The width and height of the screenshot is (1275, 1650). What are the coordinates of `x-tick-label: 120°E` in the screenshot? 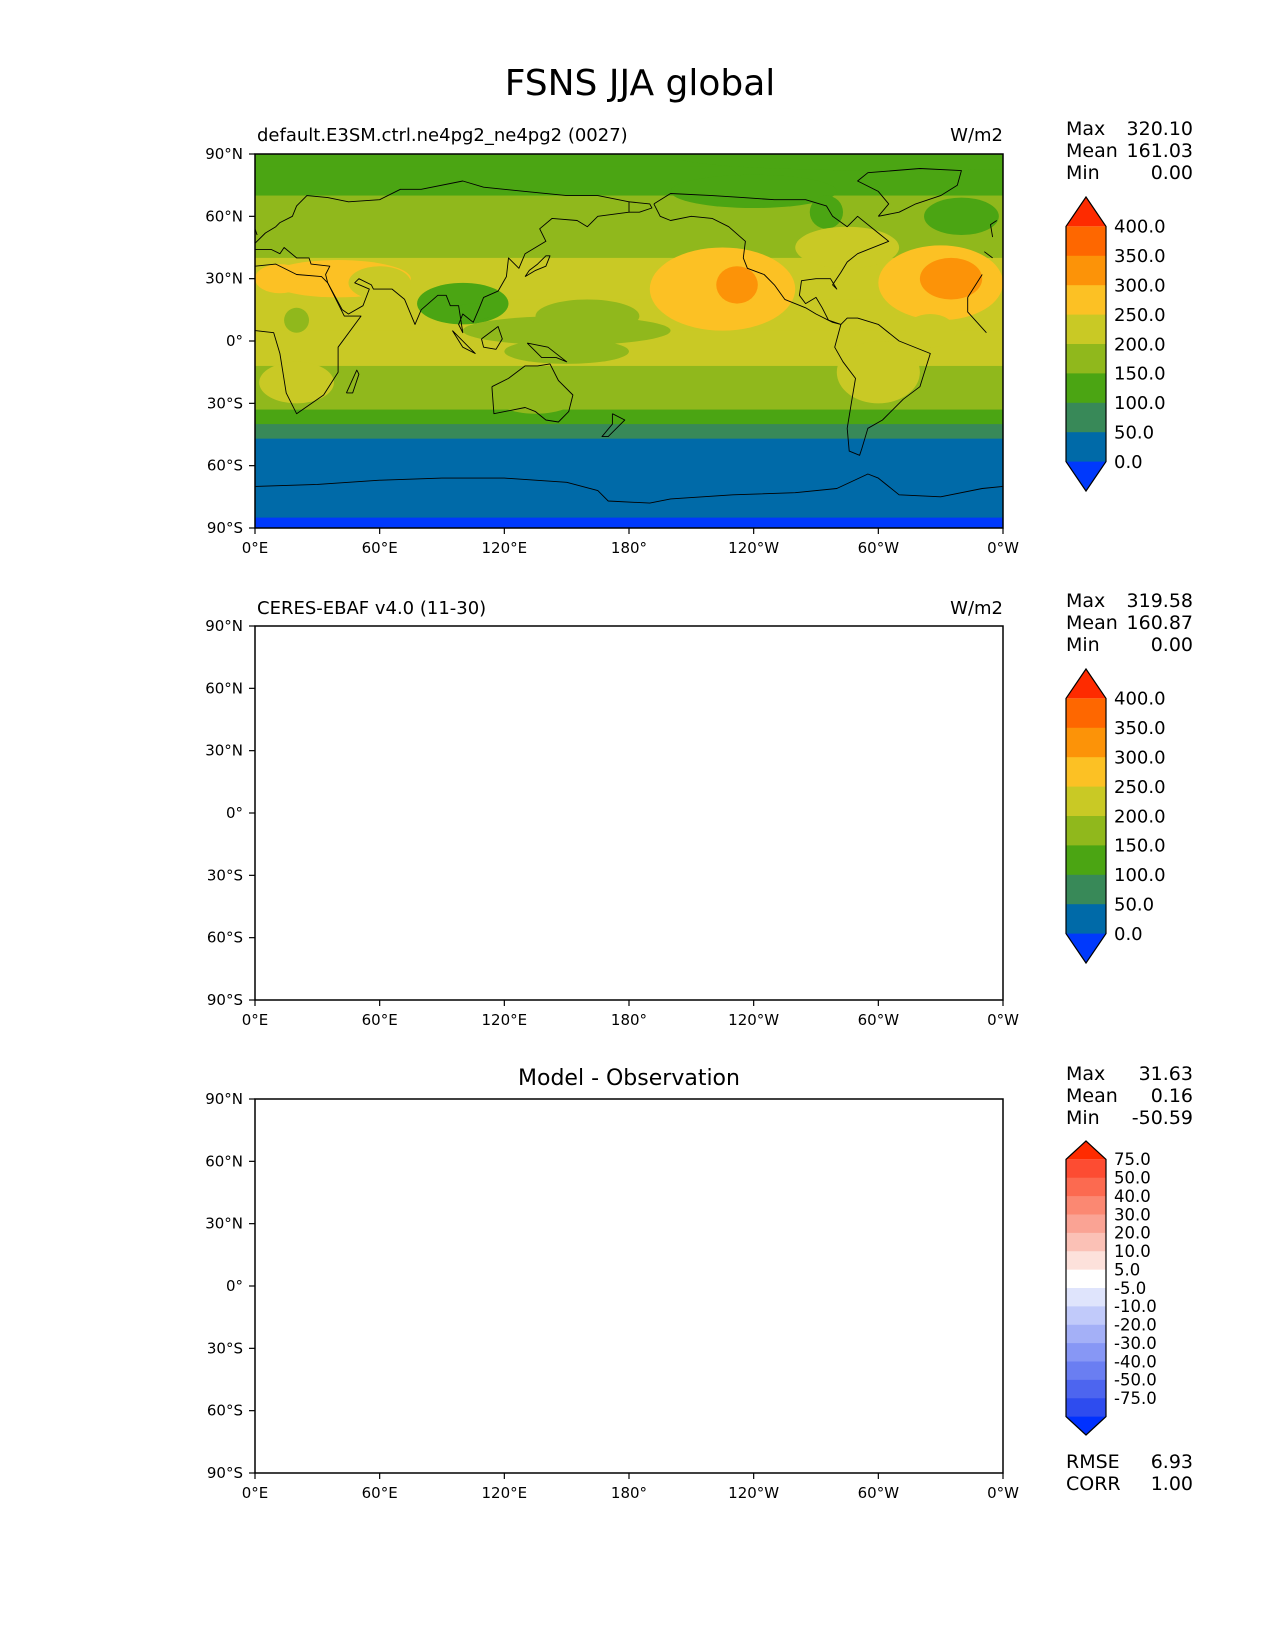 It's located at (505, 1493).